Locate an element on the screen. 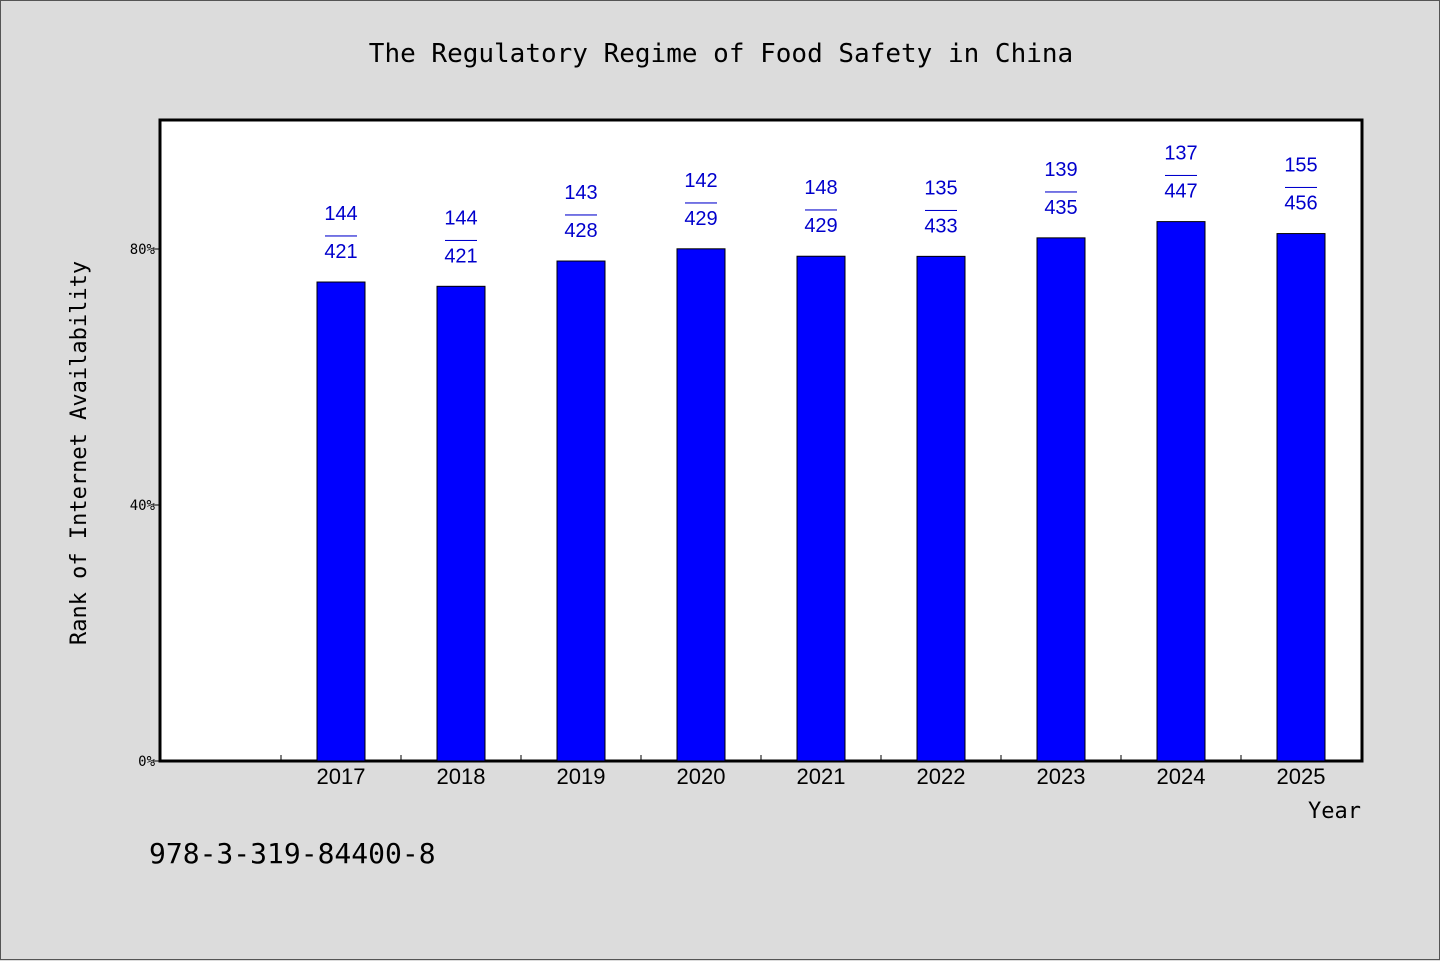  data-label-top: 155 is located at coordinates (1300, 166).